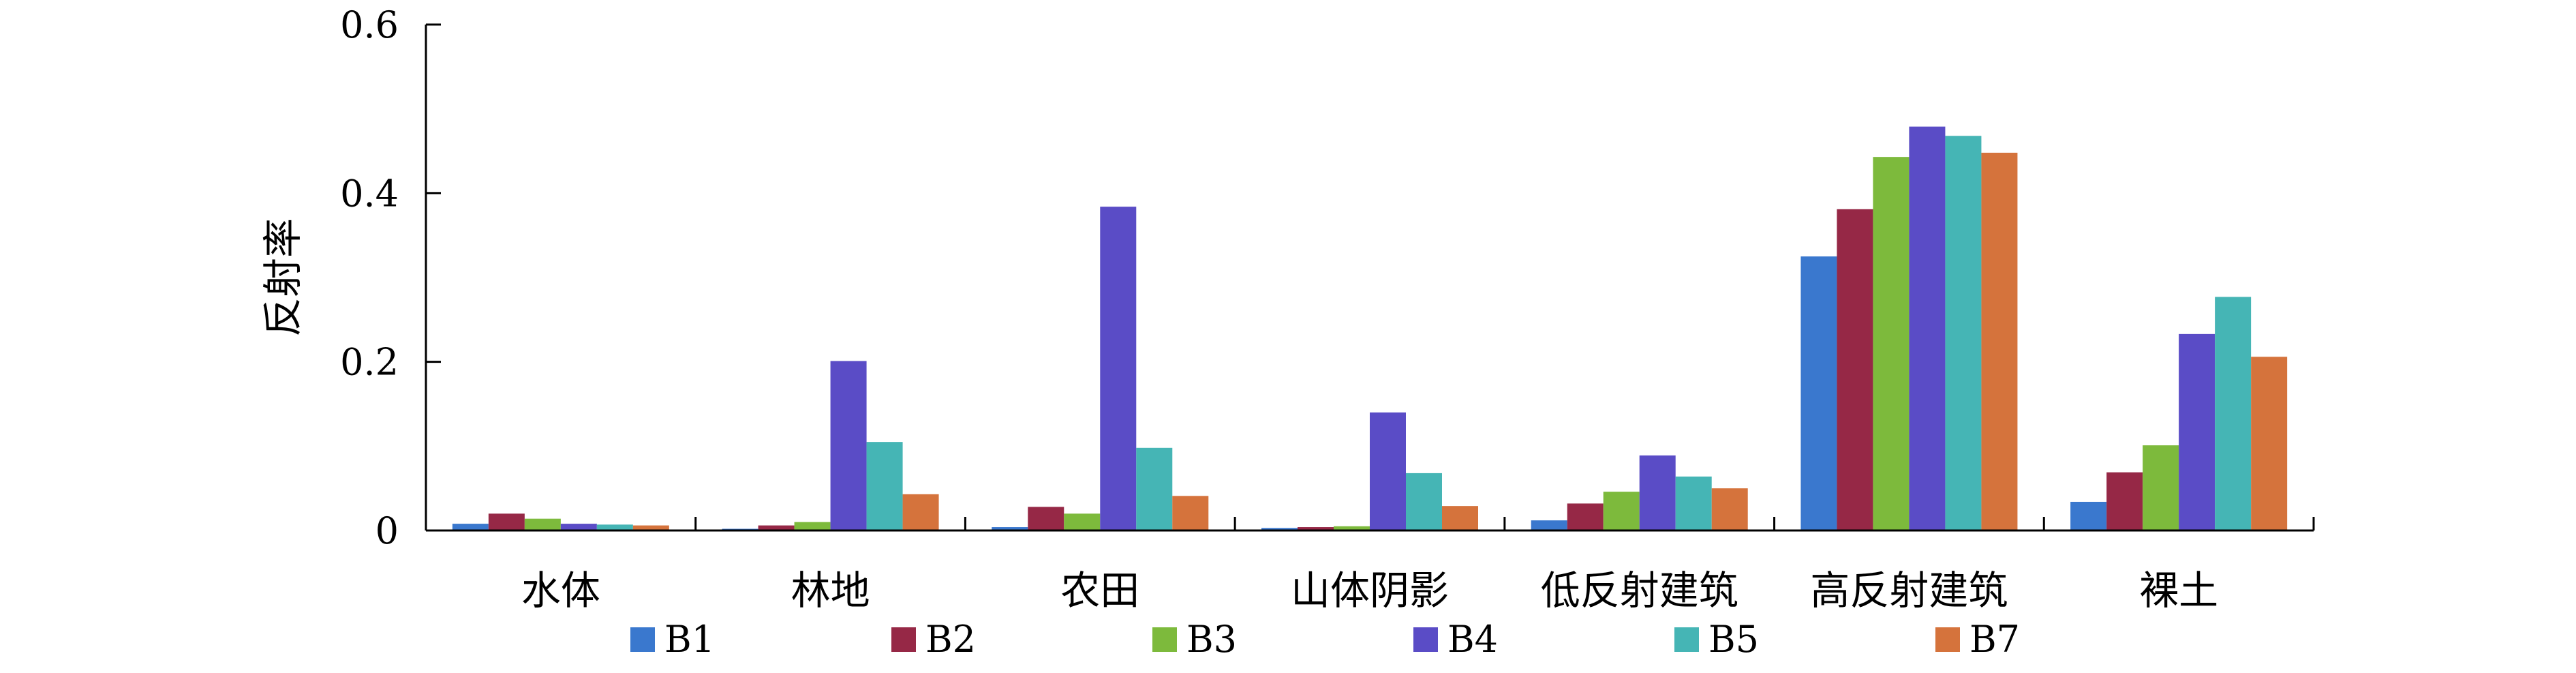 The image size is (2576, 673). I want to click on y-tick-label: 0, so click(387, 530).